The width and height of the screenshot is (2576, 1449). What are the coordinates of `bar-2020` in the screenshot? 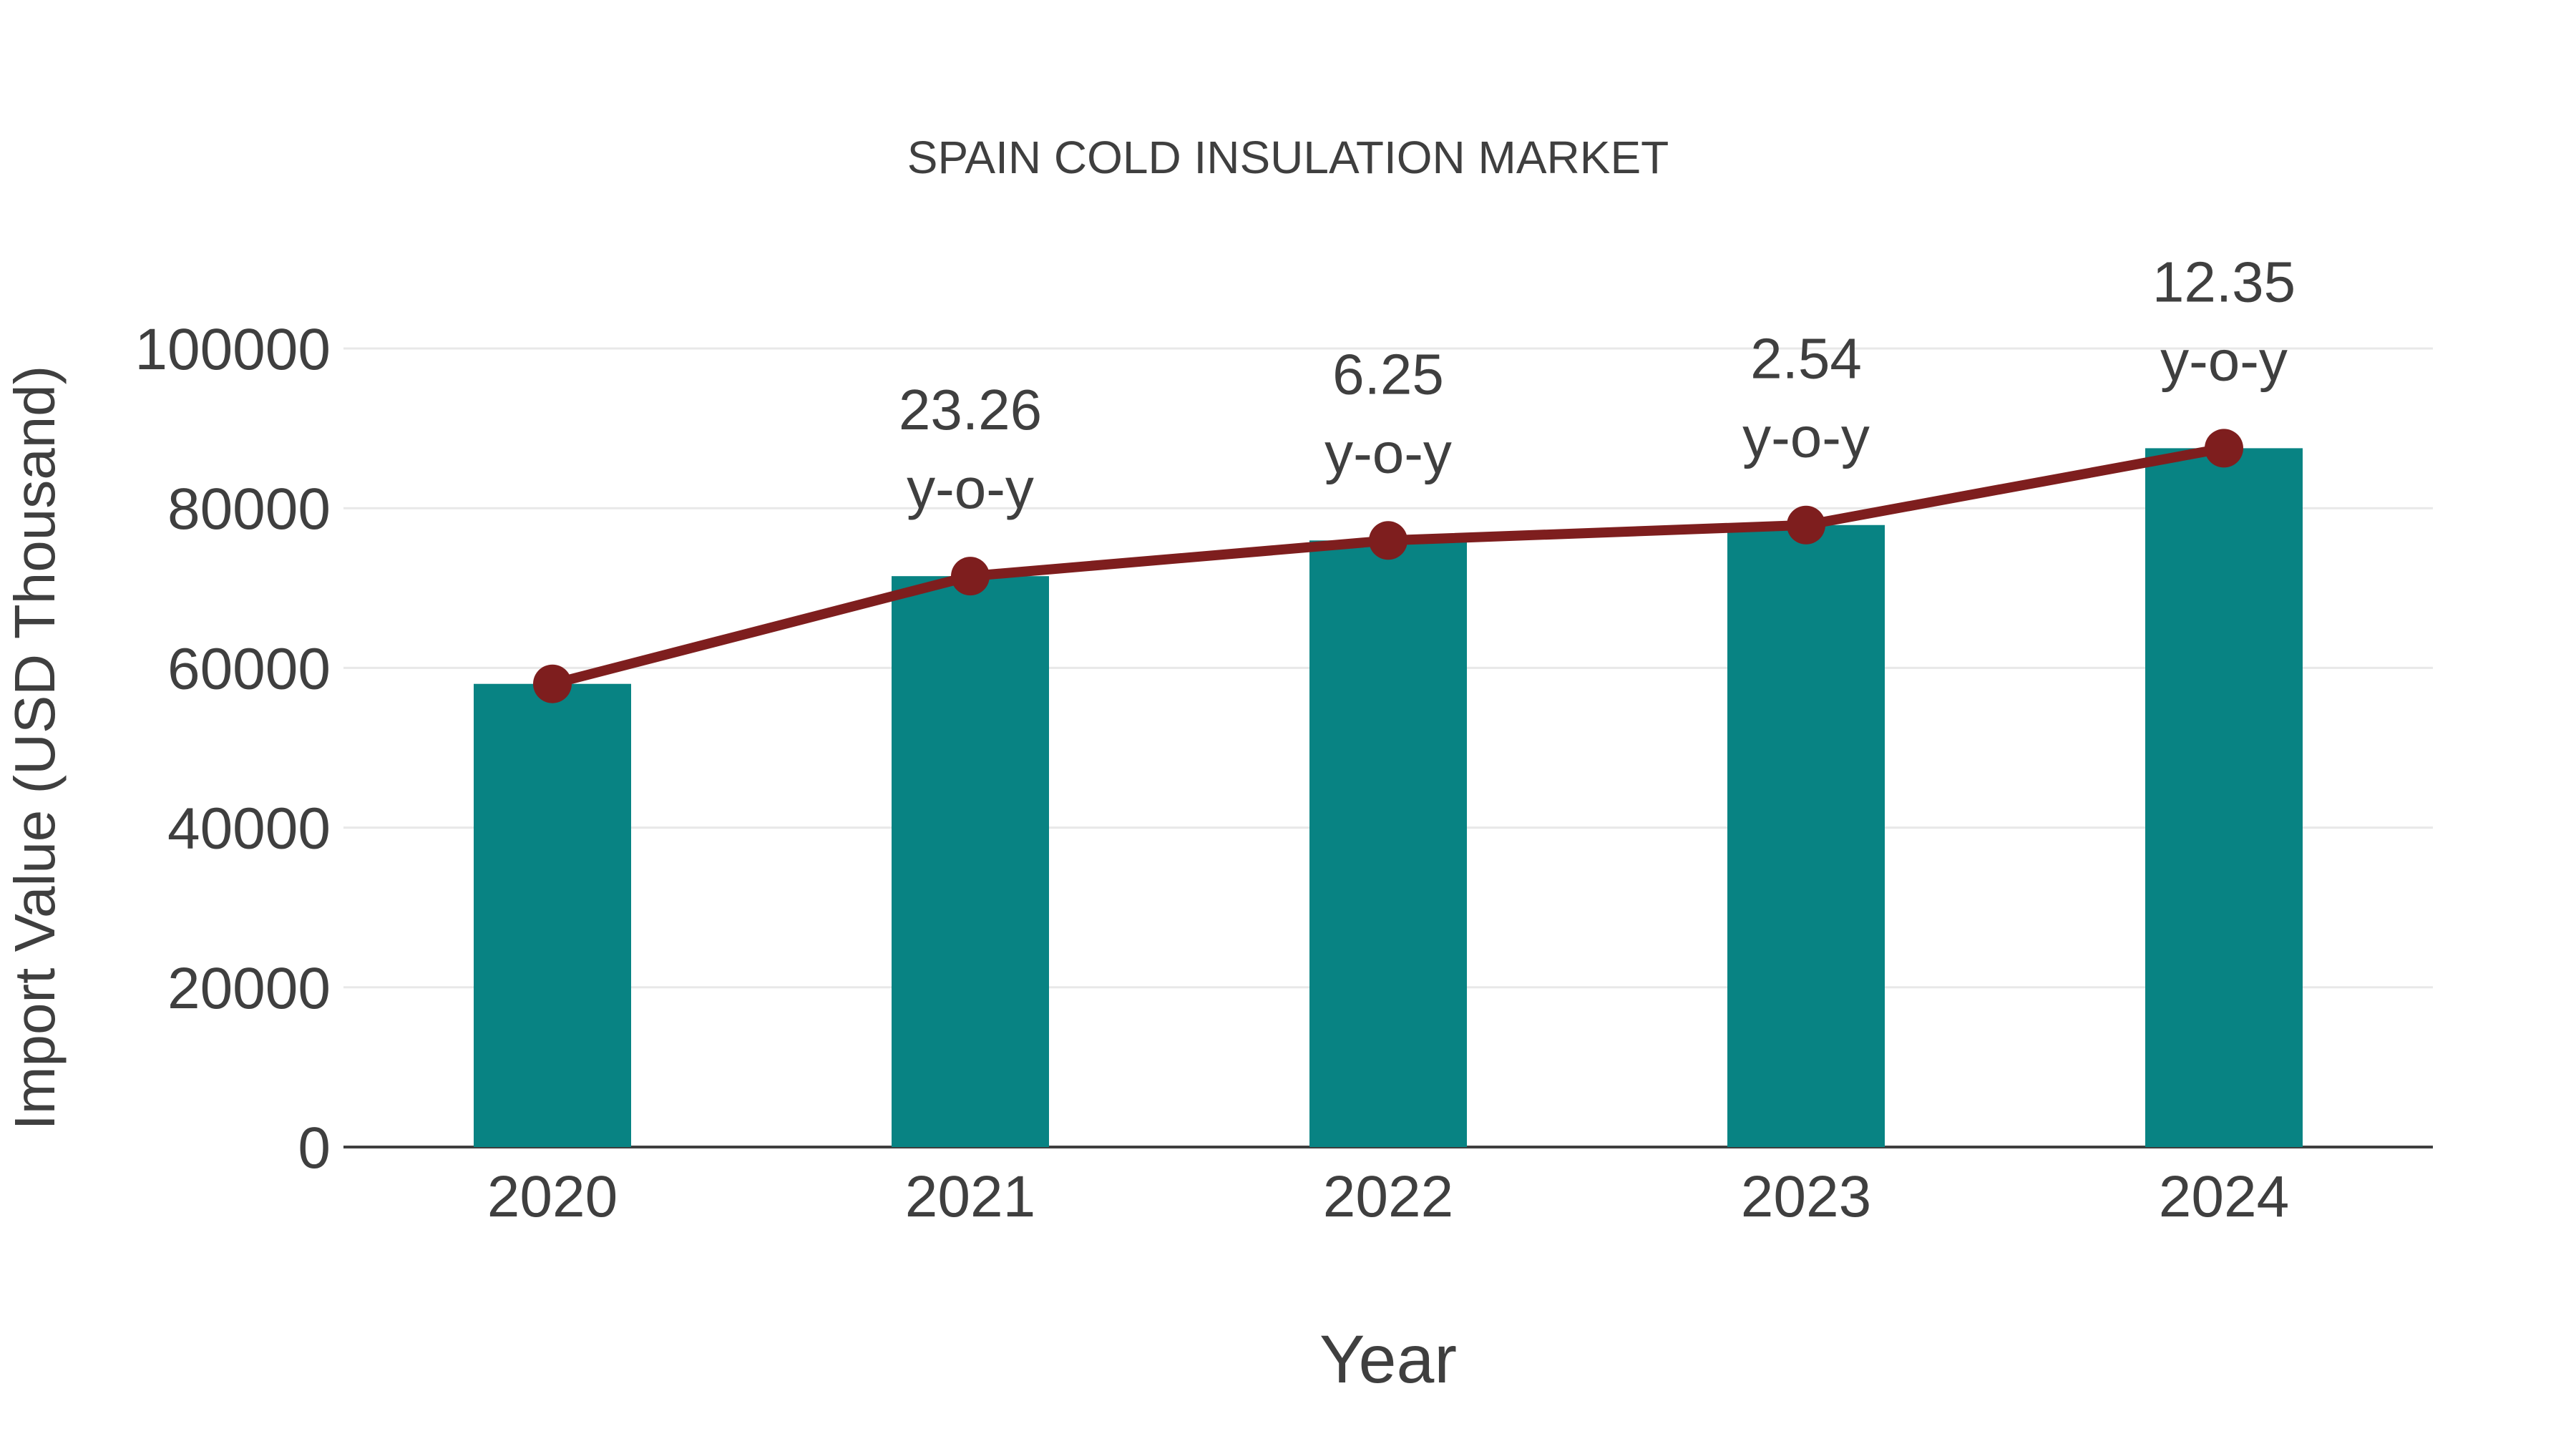 It's located at (552, 915).